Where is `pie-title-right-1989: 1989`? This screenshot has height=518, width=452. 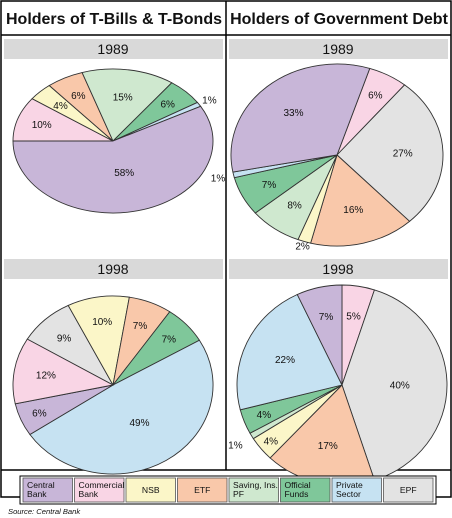
pie-title-right-1989: 1989 is located at coordinates (337, 49).